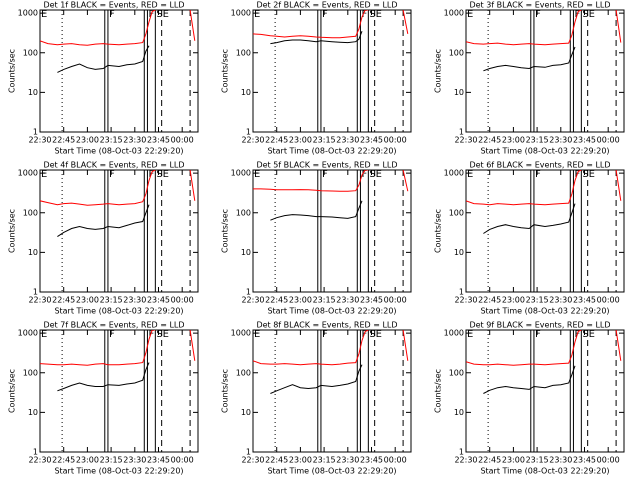 This screenshot has height=484, width=640. Describe the element at coordinates (539, 5) in the screenshot. I see `chart-title: Det 3f BLACK = Events, RED = LLD` at that location.